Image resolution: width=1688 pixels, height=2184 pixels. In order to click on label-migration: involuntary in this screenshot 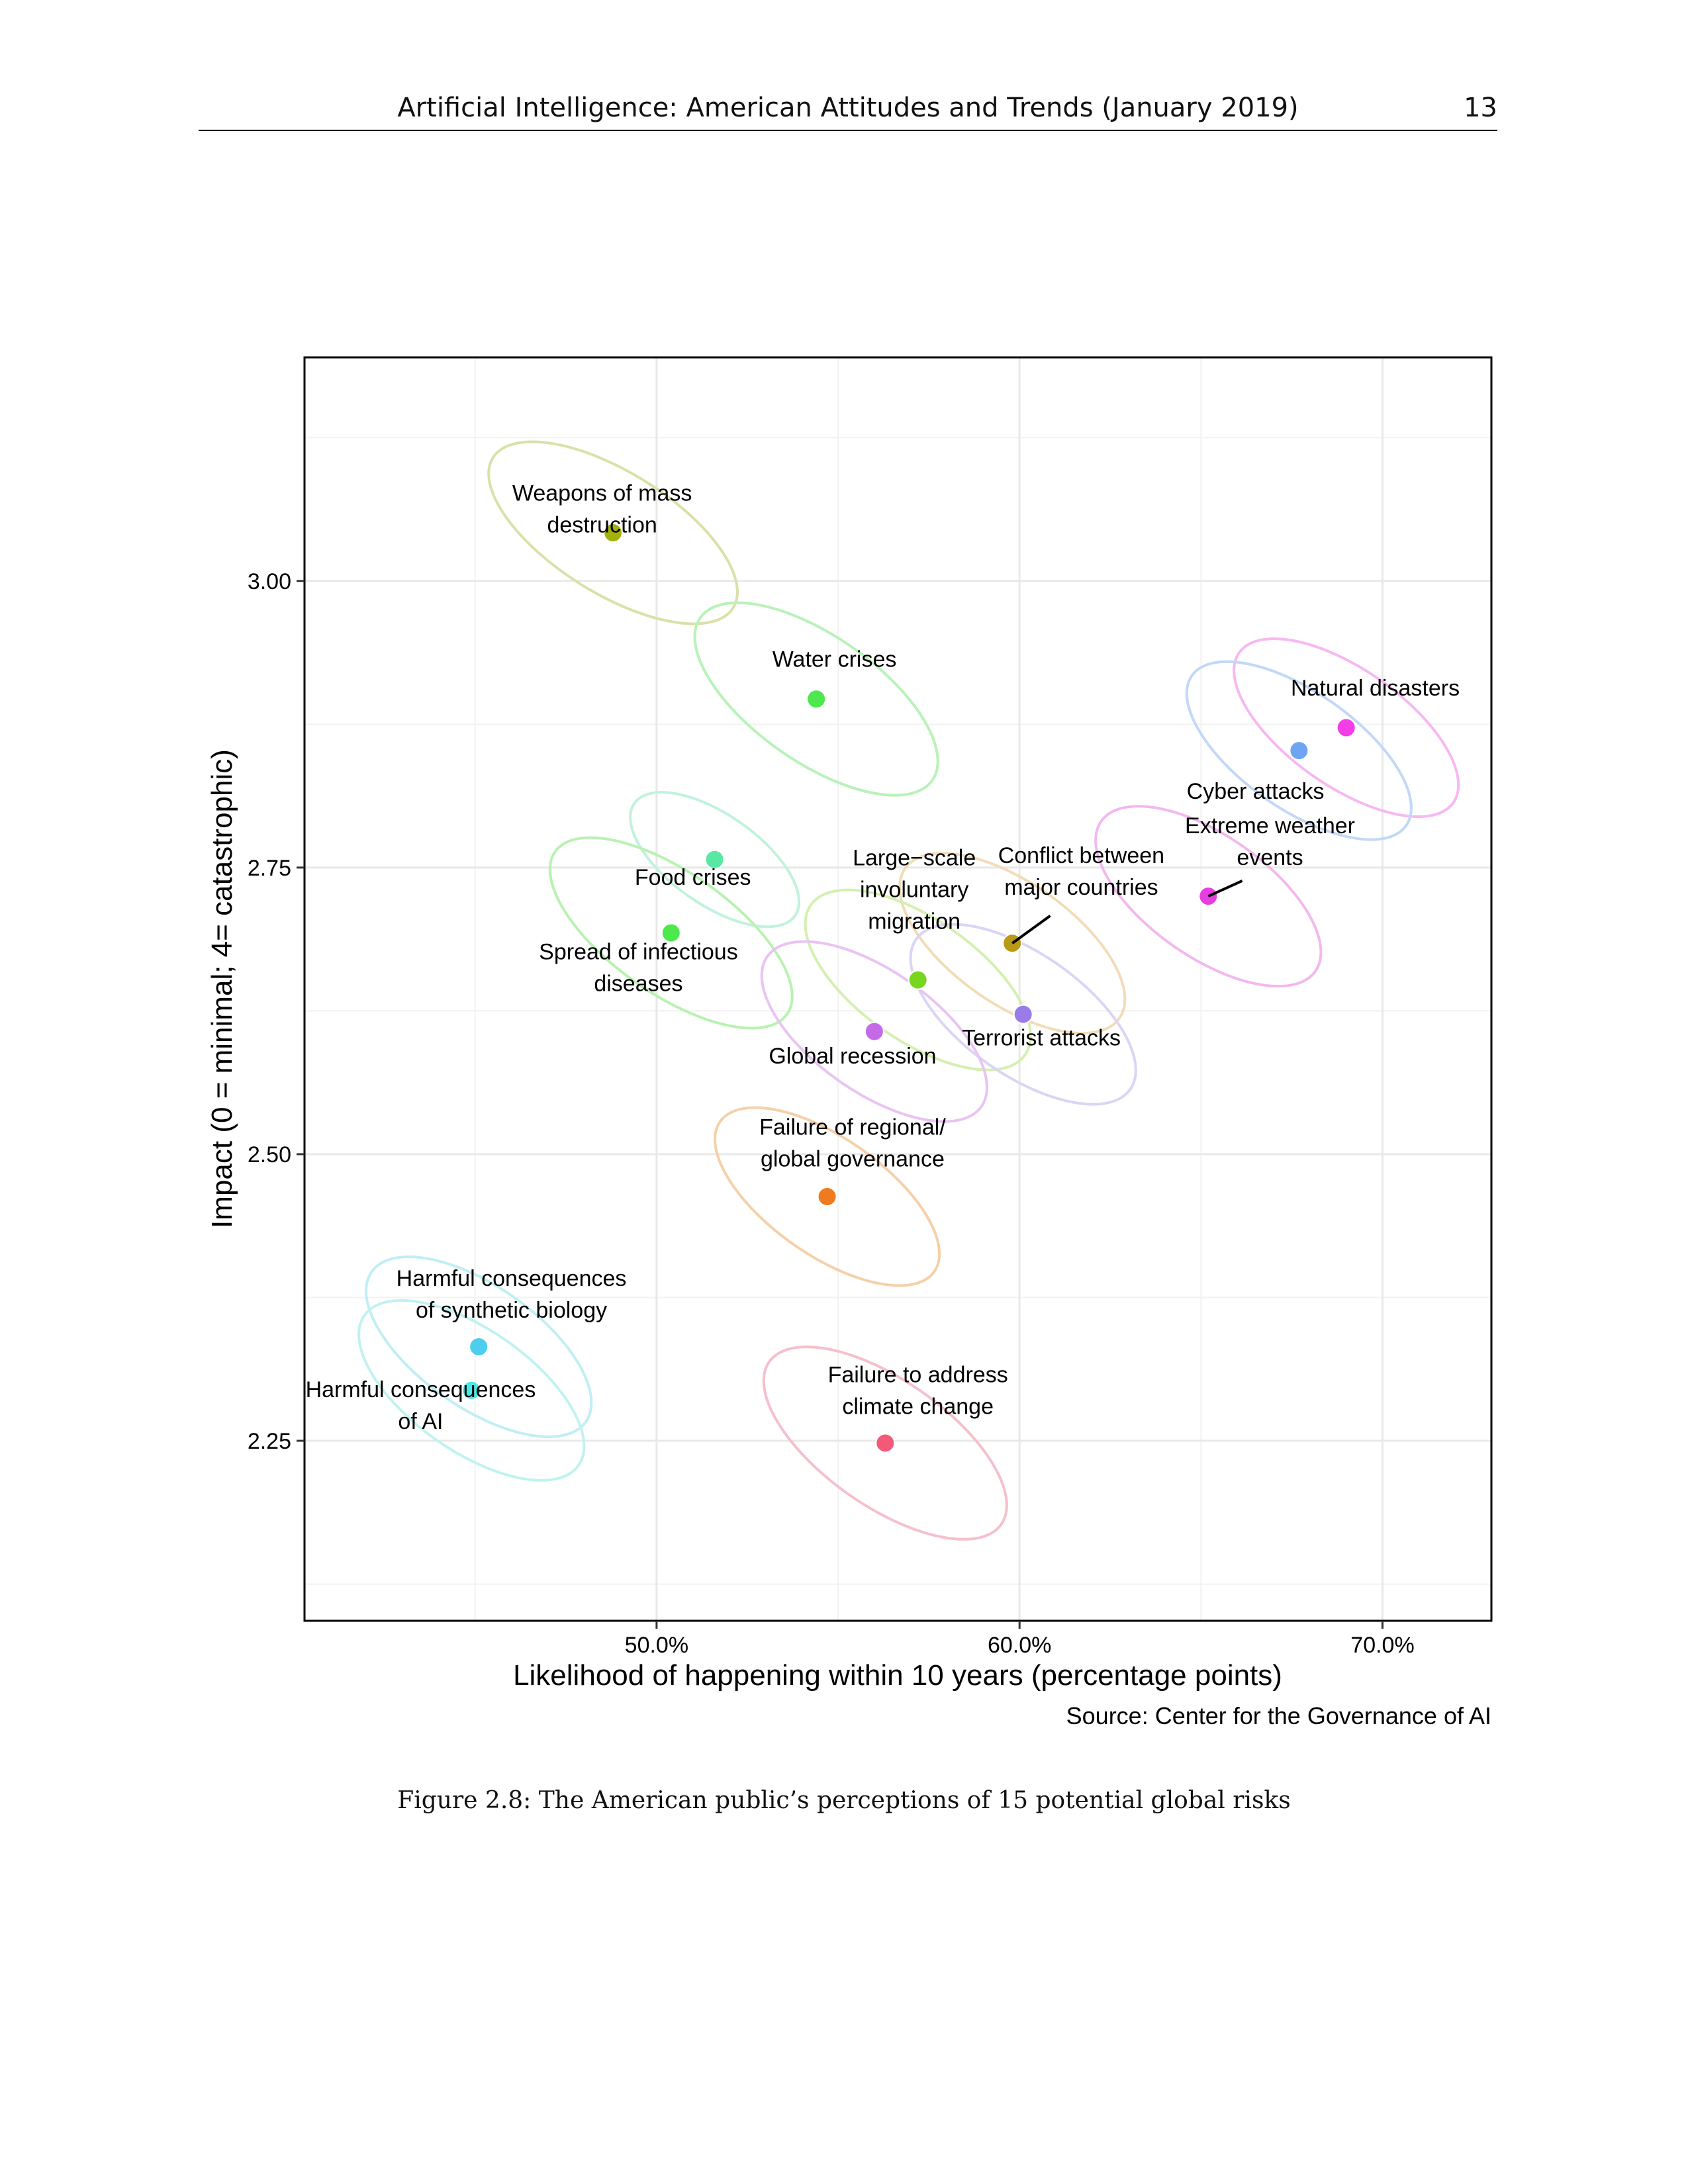, I will do `click(914, 889)`.